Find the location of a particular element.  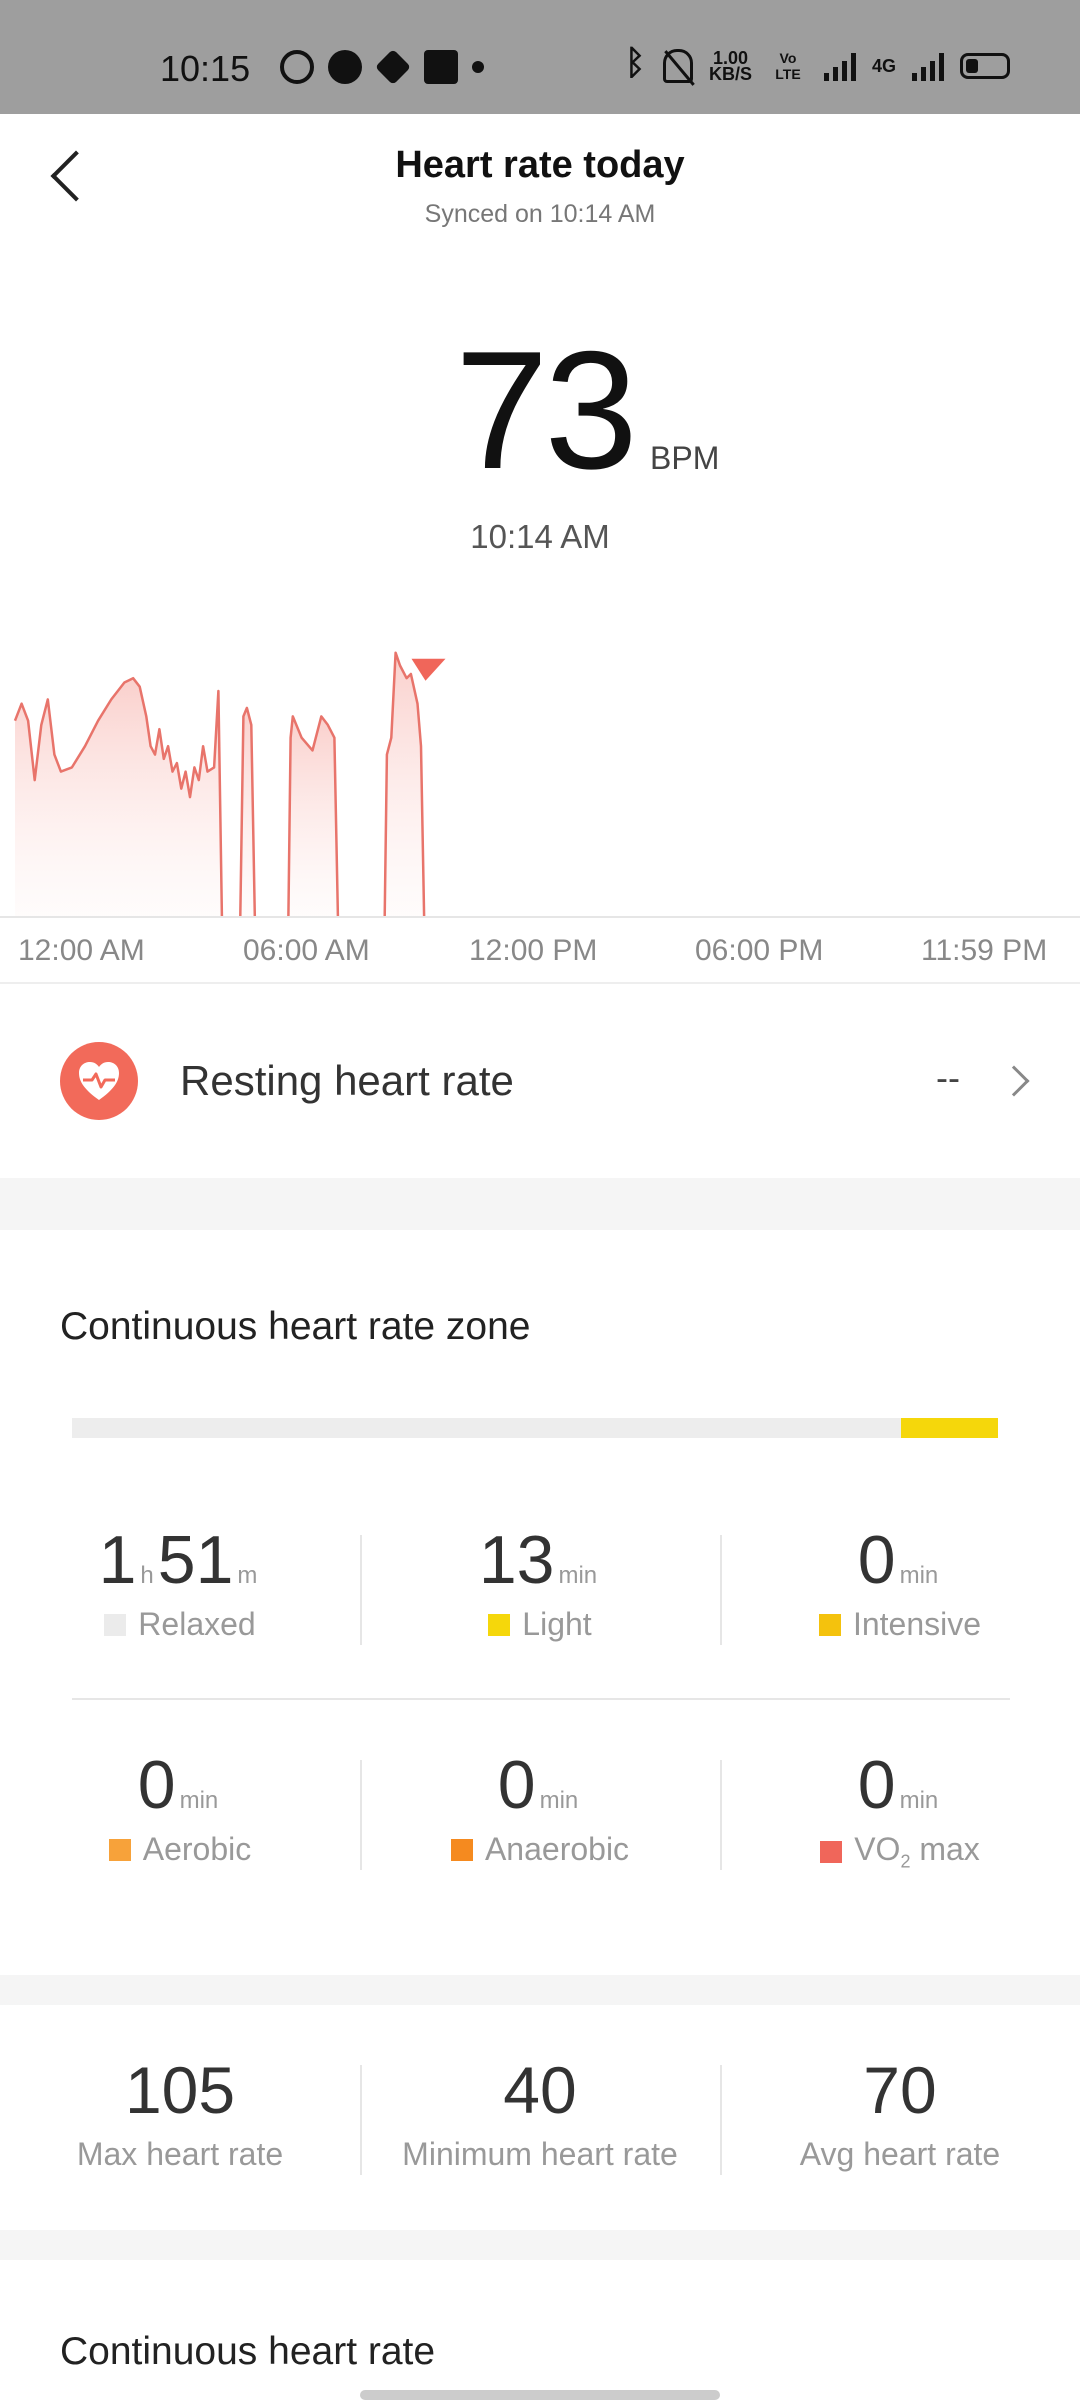

current-bpm-time: 10:14 AM is located at coordinates (540, 536).